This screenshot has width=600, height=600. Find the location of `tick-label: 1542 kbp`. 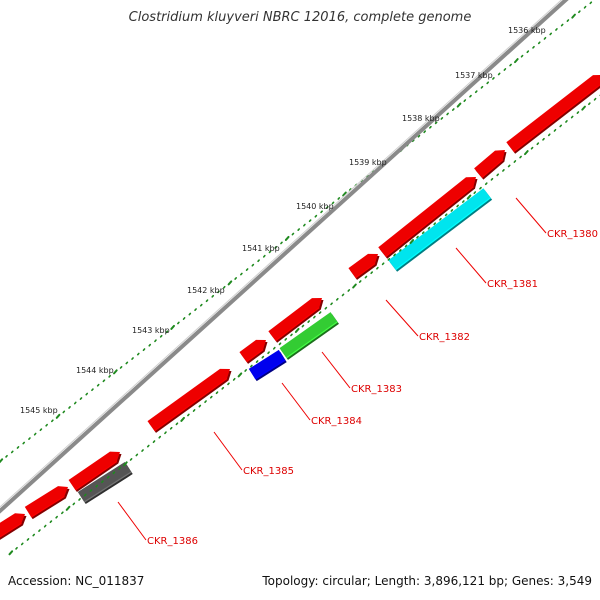

tick-label: 1542 kbp is located at coordinates (206, 290).